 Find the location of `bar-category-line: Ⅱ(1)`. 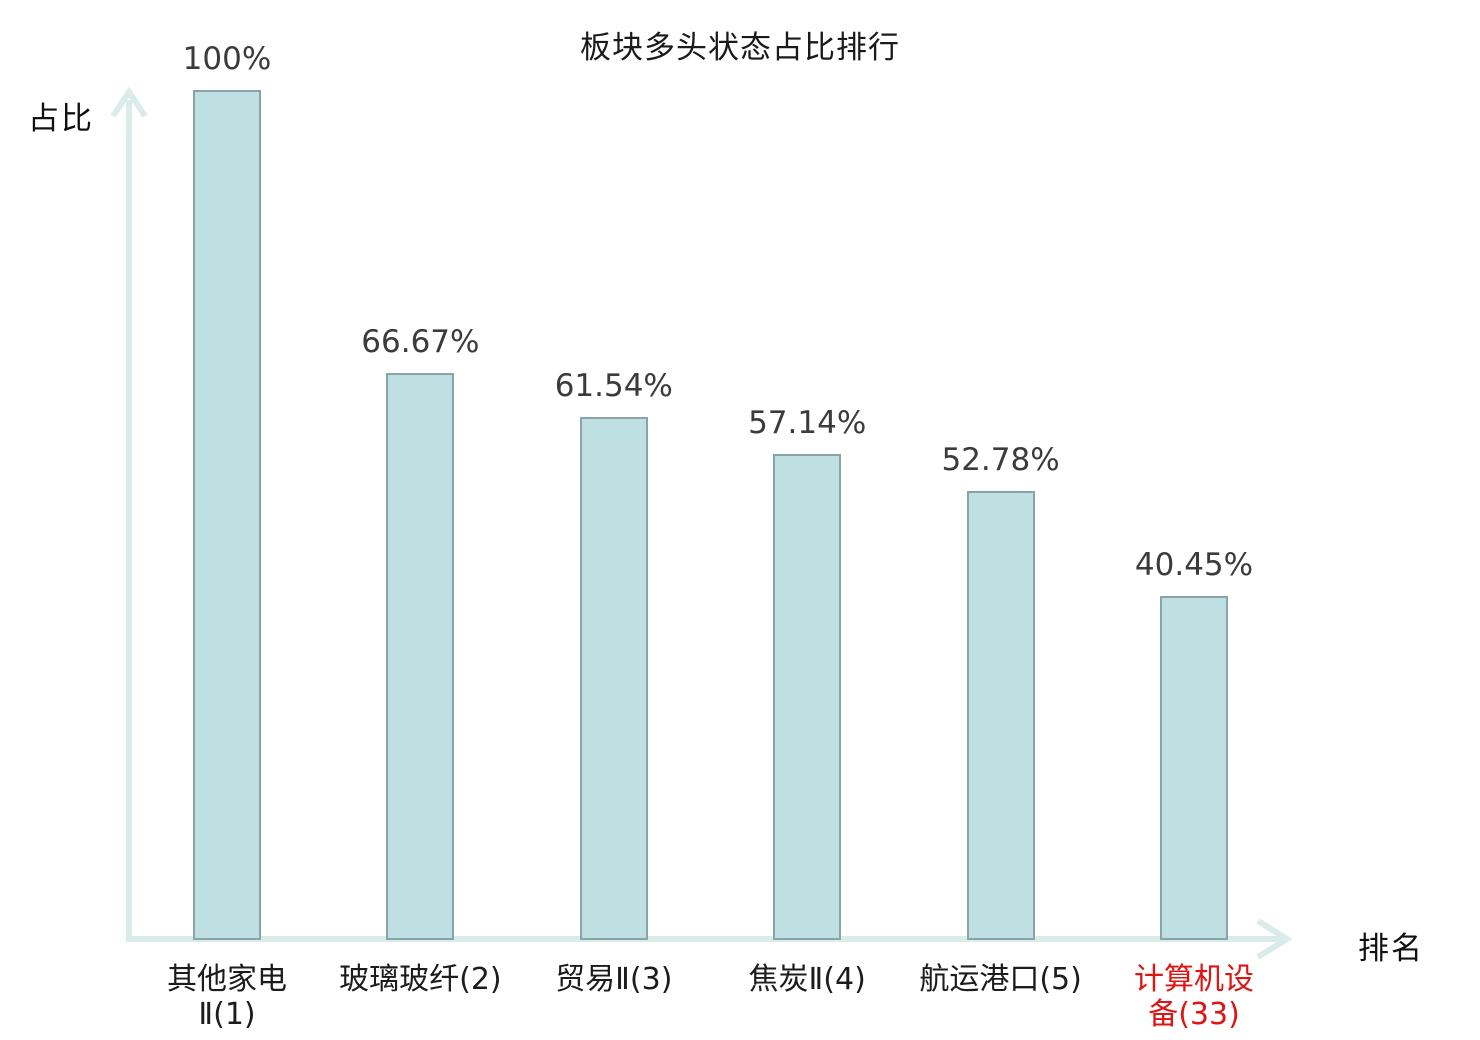

bar-category-line: Ⅱ(1) is located at coordinates (227, 1014).